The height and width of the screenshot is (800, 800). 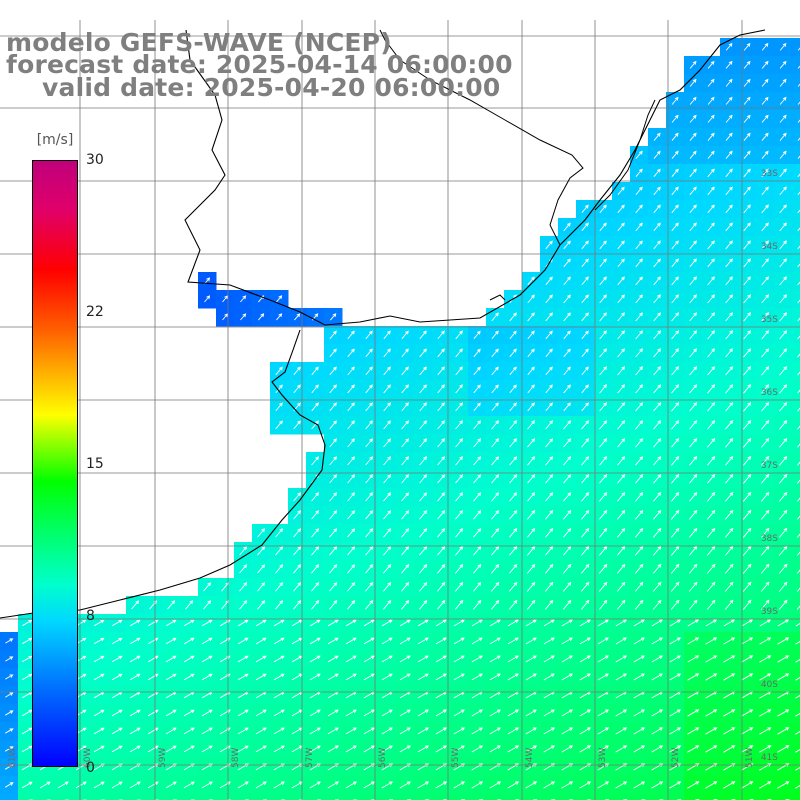 I want to click on colorbar-tick-22: 22, so click(x=95, y=312).